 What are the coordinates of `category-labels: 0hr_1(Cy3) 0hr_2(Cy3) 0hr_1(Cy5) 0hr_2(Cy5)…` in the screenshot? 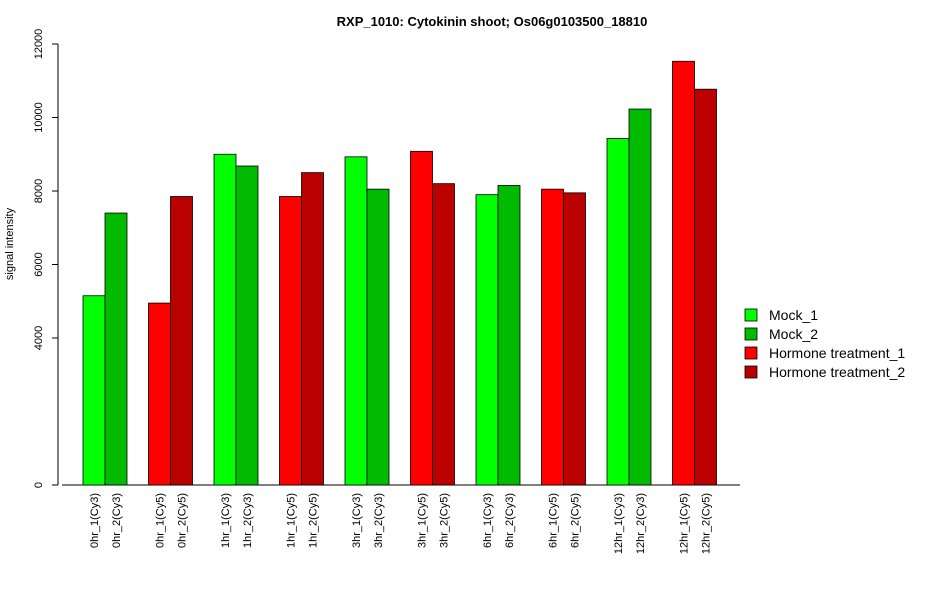 It's located at (400, 523).